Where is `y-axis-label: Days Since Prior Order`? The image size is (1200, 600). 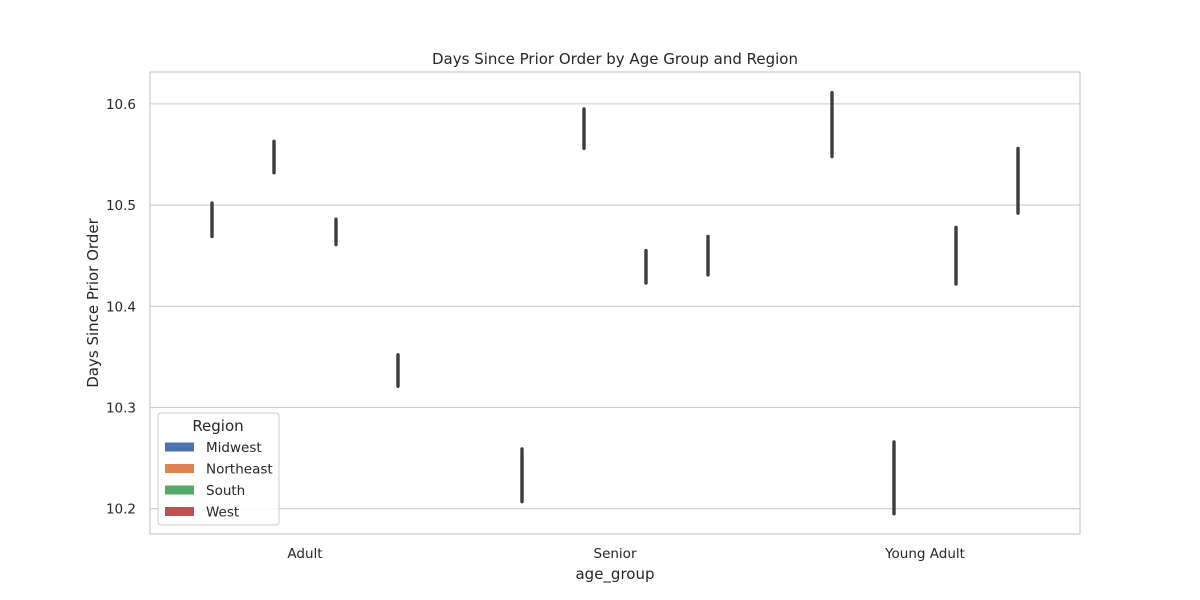 y-axis-label: Days Since Prior Order is located at coordinates (93, 302).